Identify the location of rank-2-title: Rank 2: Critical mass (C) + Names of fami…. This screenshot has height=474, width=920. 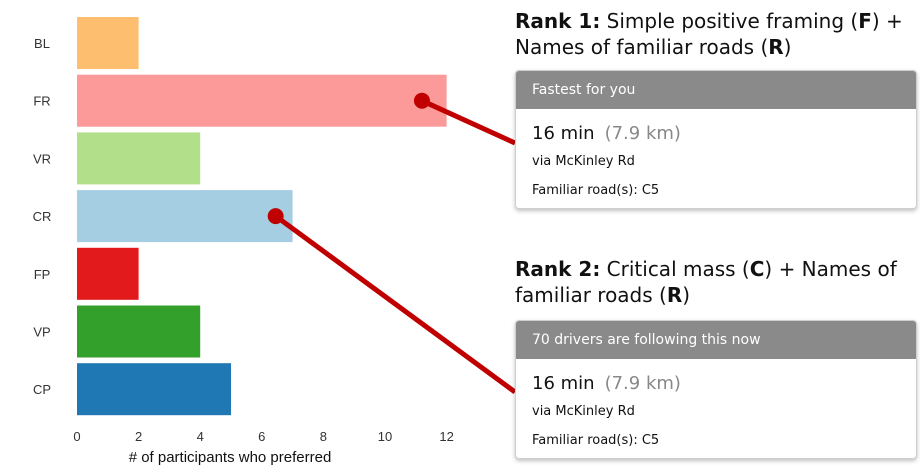
(706, 282).